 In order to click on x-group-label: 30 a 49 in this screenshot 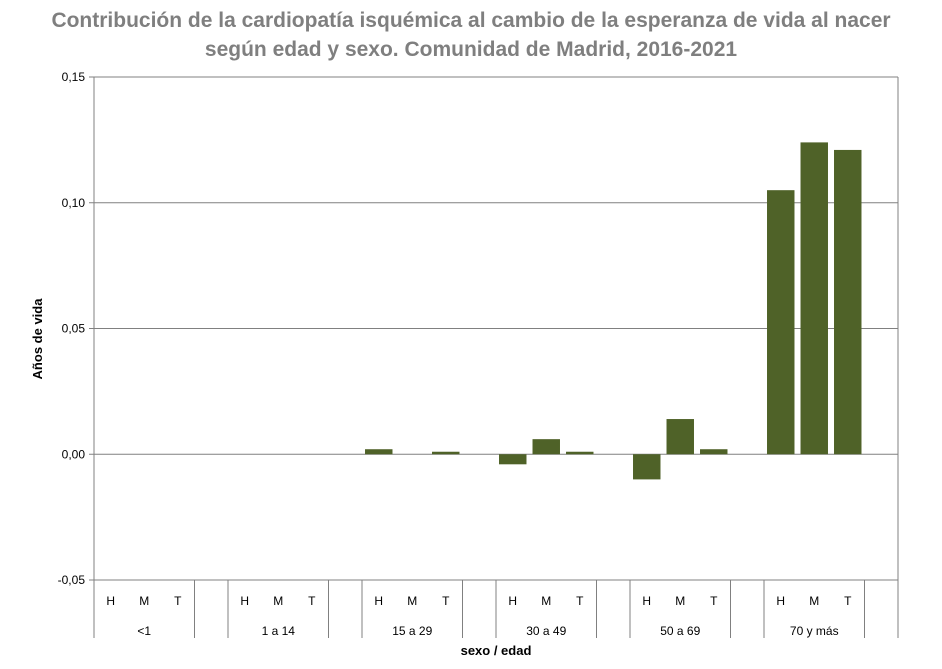, I will do `click(546, 631)`.